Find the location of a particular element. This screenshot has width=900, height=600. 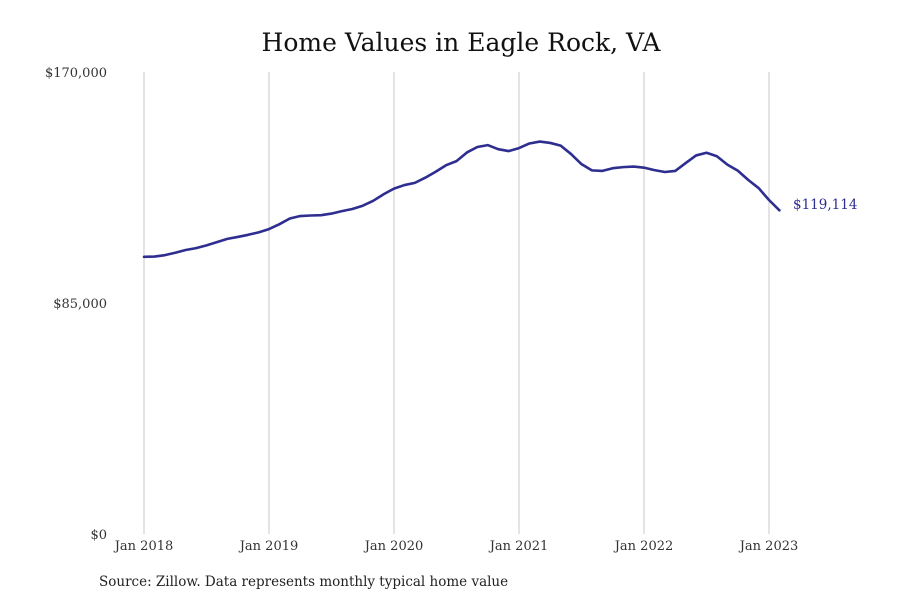

home-value-series is located at coordinates (461, 199).